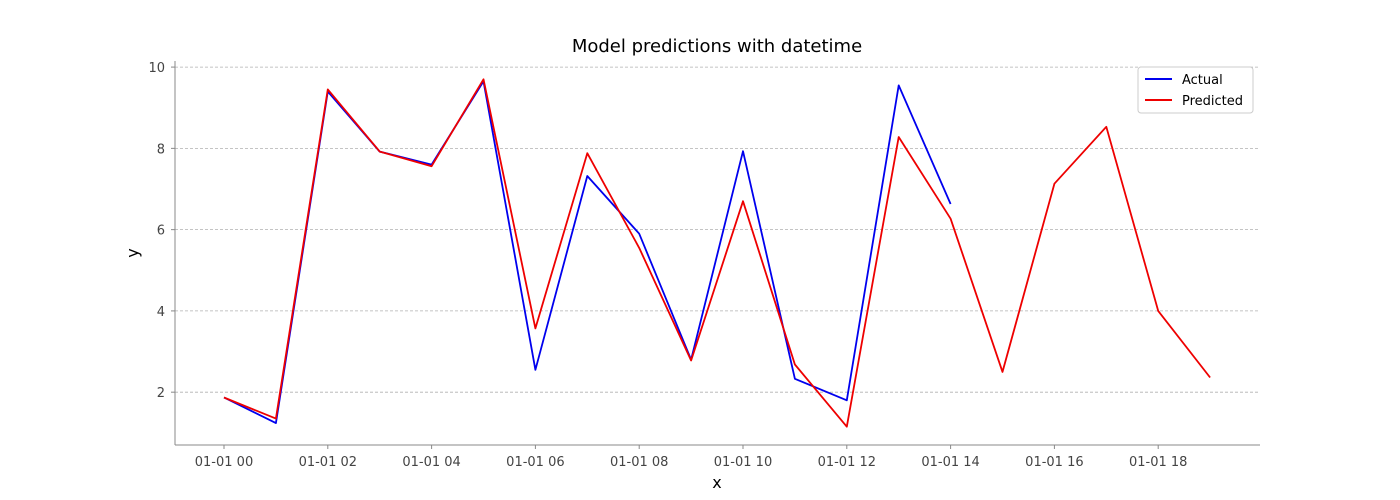  I want to click on y-ticks: 2 4 6 8 10, so click(161, 231).